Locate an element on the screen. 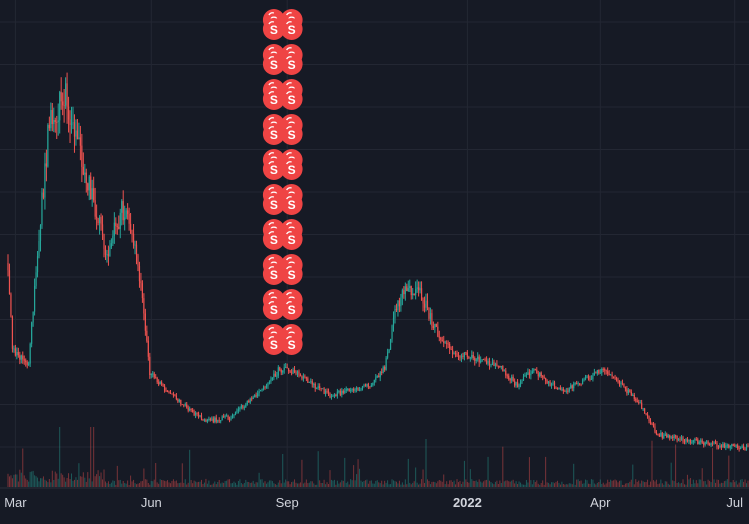 The height and width of the screenshot is (524, 749). trade-markers: SSSSSSSSSSSSSSSSSSSSSSSSSSSSSSSSSSSSSSSS is located at coordinates (282, 182).